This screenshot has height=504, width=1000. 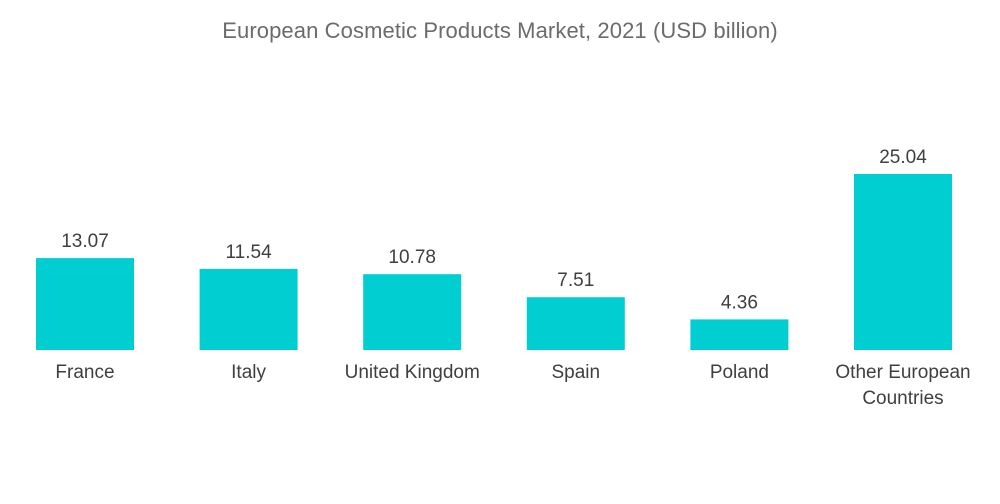 I want to click on value-label-2: 10.78, so click(x=412, y=257).